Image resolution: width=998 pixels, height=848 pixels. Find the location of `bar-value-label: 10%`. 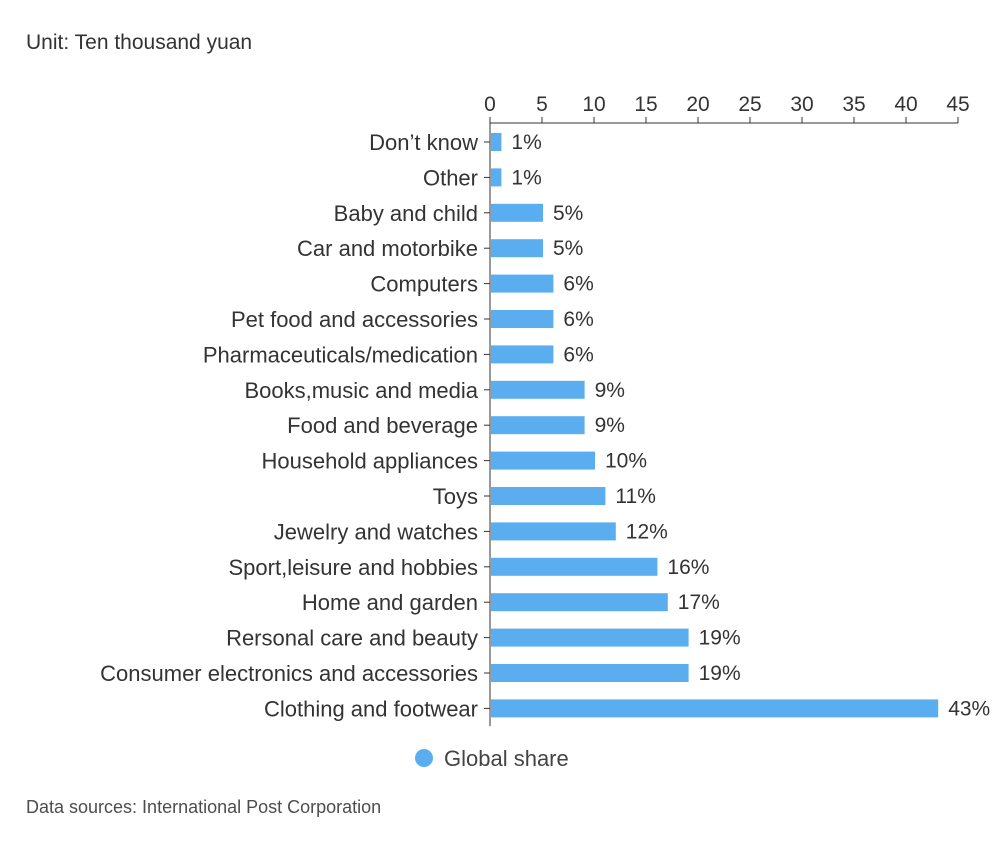

bar-value-label: 10% is located at coordinates (626, 461).